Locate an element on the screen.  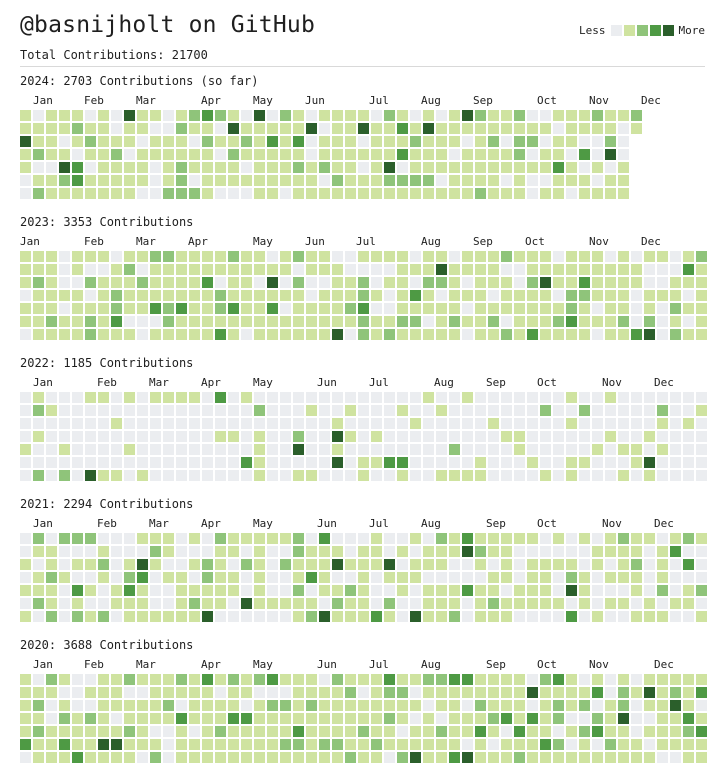
month-label: Aug is located at coordinates (431, 100).